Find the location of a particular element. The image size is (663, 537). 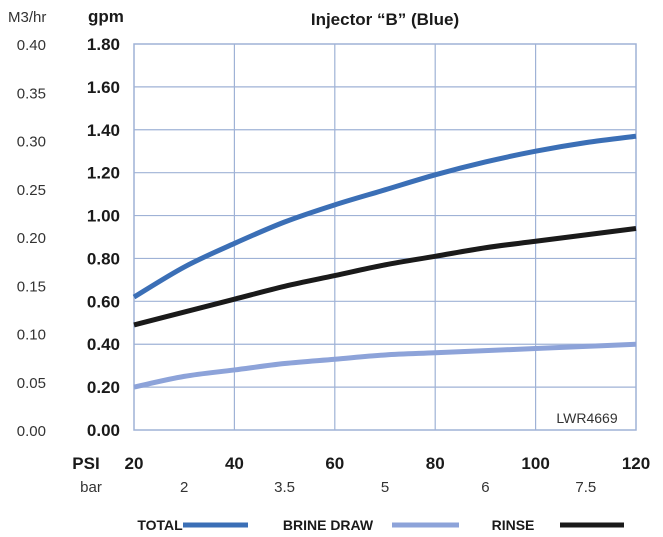

legend-label-brine-draw: BRINE DRAW is located at coordinates (328, 525).